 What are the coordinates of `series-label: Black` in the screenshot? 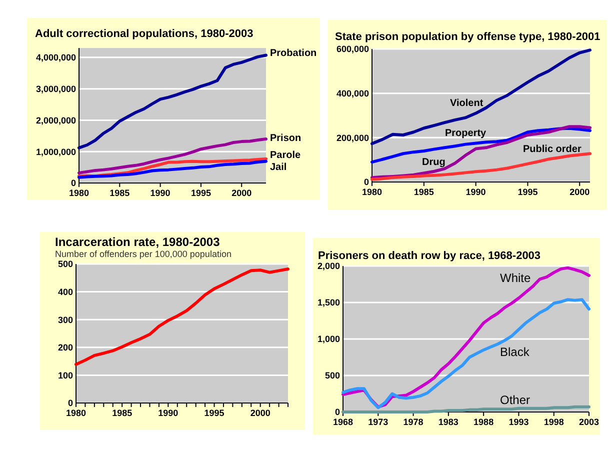 It's located at (515, 352).